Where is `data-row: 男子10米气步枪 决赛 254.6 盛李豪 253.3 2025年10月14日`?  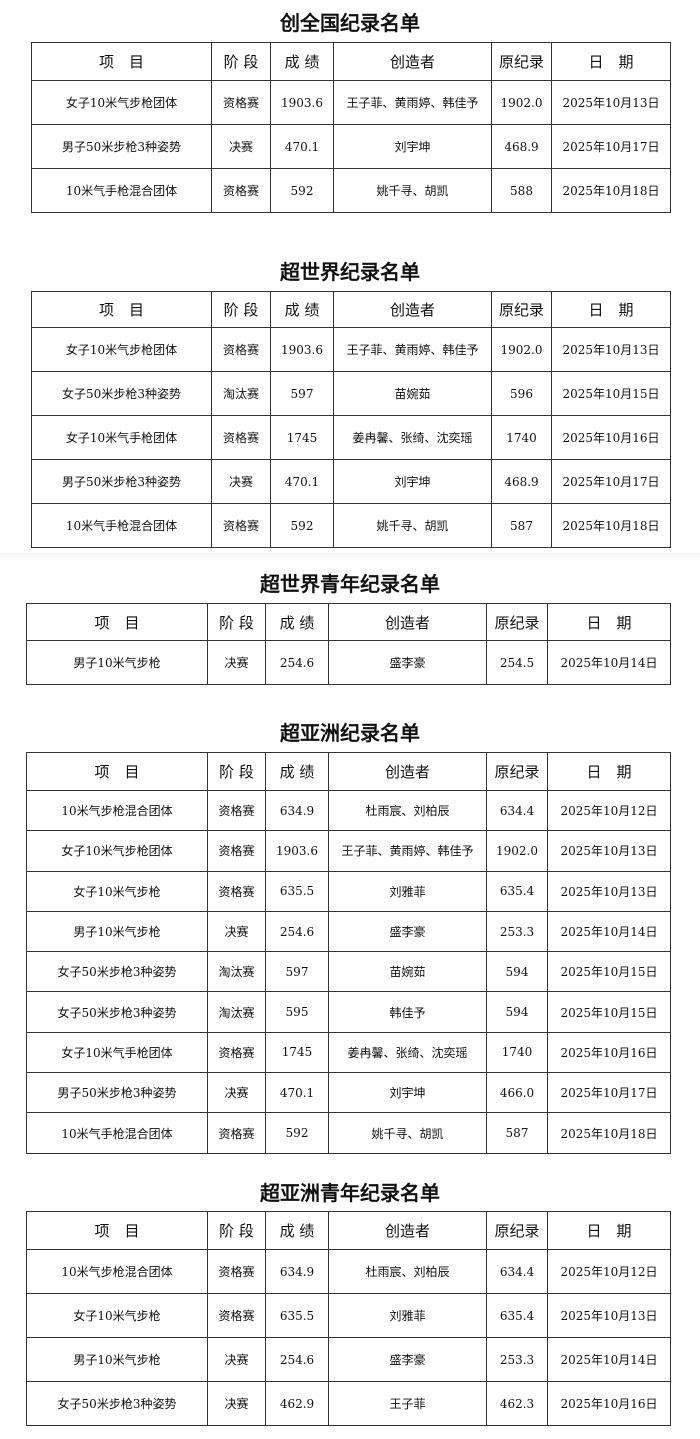 data-row: 男子10米气步枪 决赛 254.6 盛李豪 253.3 2025年10月14日 is located at coordinates (348, 931).